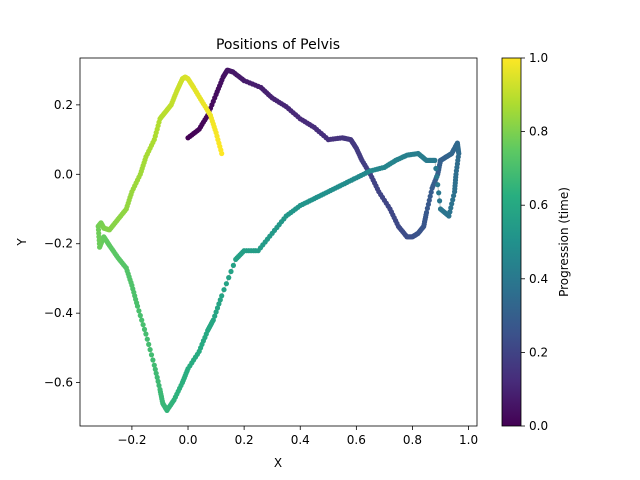  I want to click on x-tick-label: 0.8, so click(412, 440).